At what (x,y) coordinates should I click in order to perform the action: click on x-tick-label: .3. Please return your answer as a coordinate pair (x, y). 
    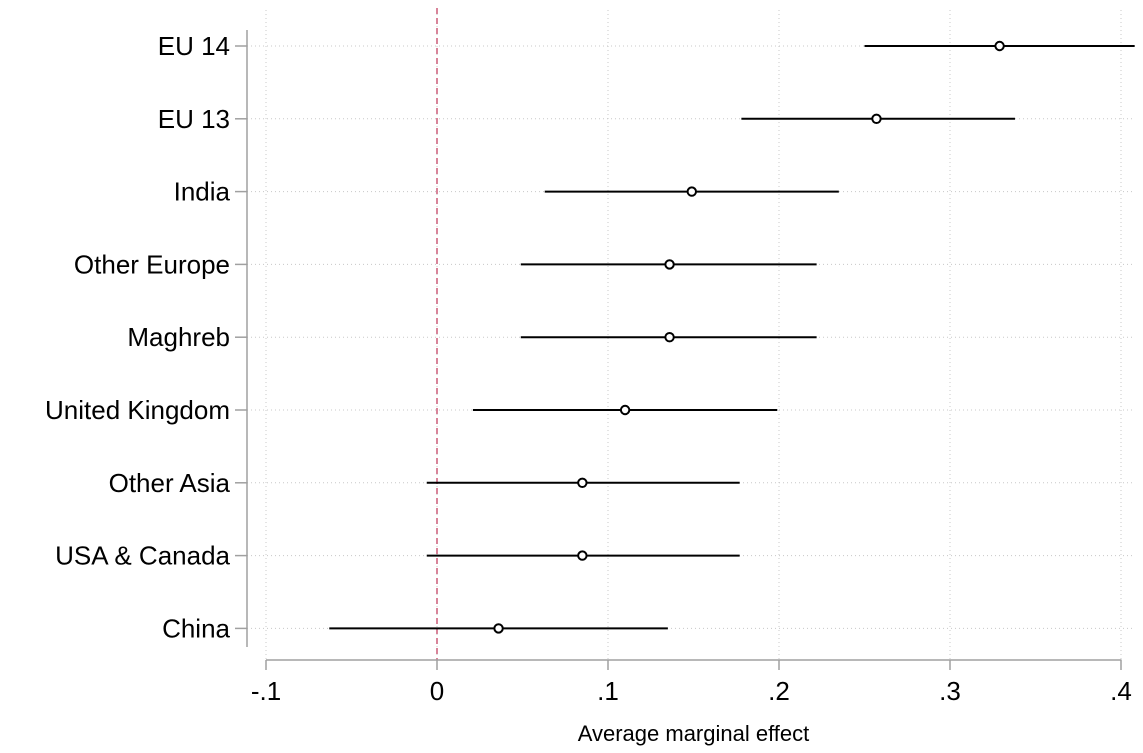
    Looking at the image, I should click on (950, 691).